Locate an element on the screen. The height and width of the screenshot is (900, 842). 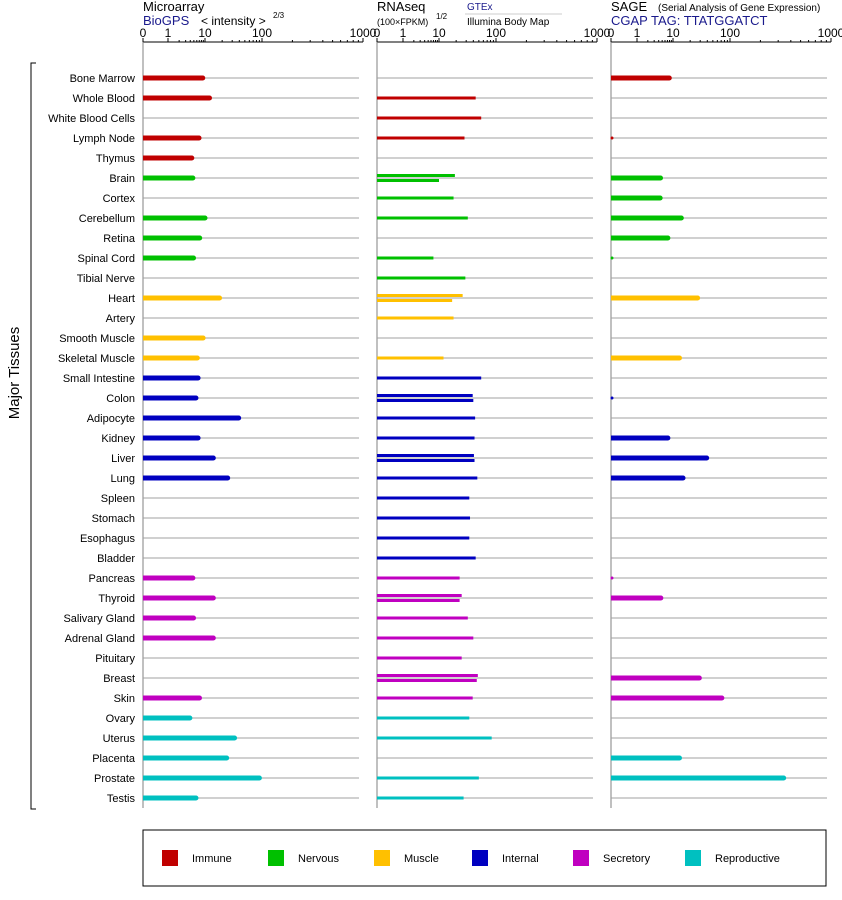
tissue-label: Salivary Gland is located at coordinates (99, 619).